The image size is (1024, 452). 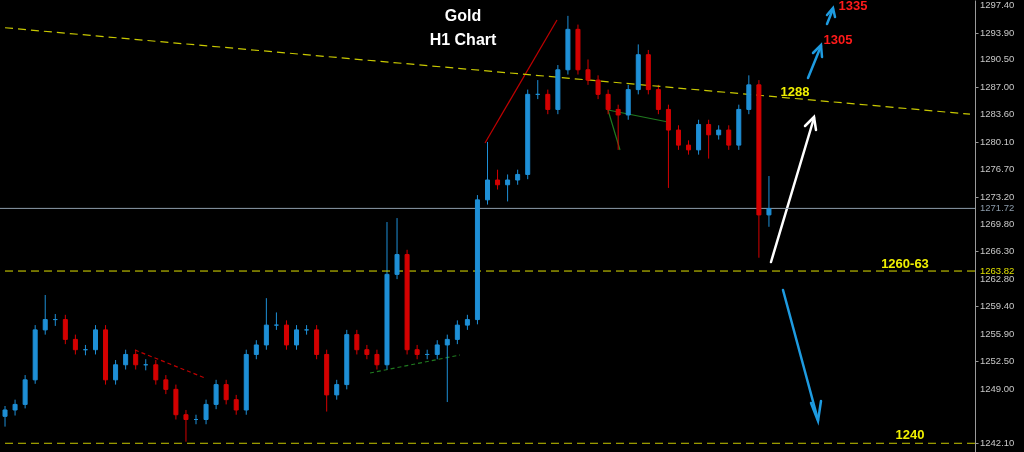 What do you see at coordinates (997, 208) in the screenshot?
I see `ref-line-label: 1271.72` at bounding box center [997, 208].